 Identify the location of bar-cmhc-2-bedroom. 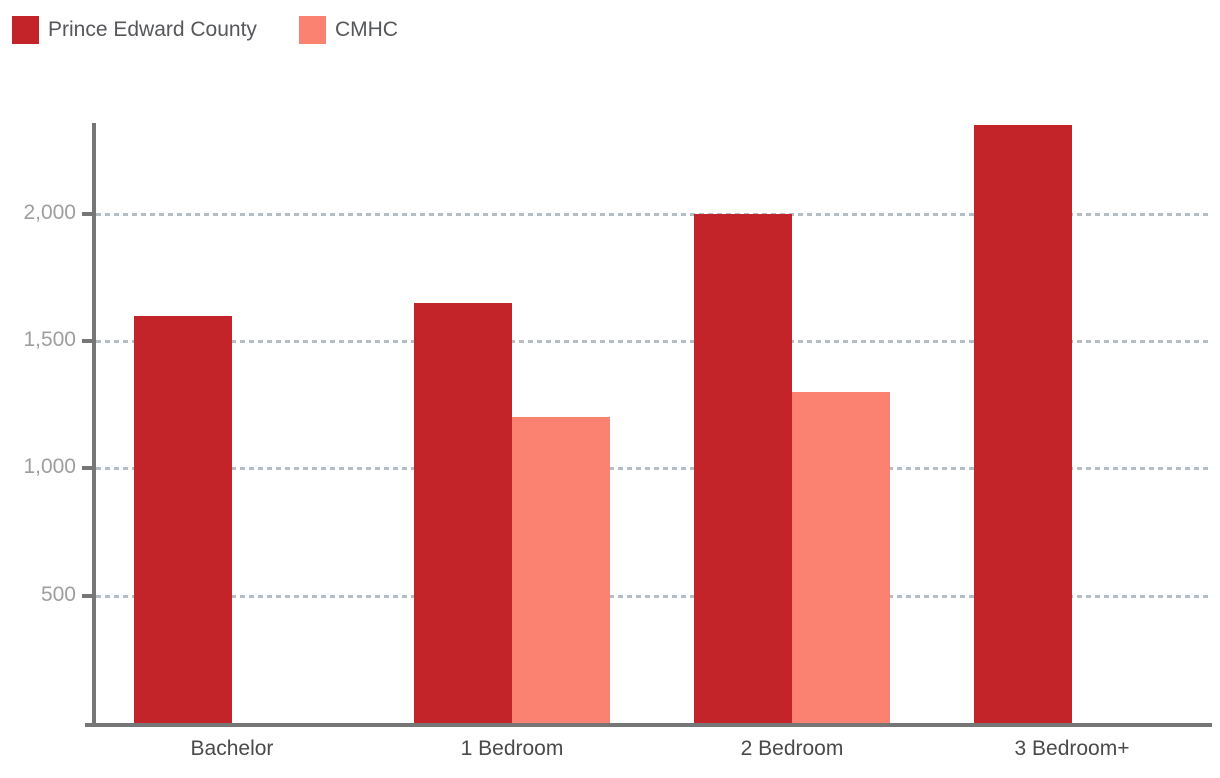
(841, 557).